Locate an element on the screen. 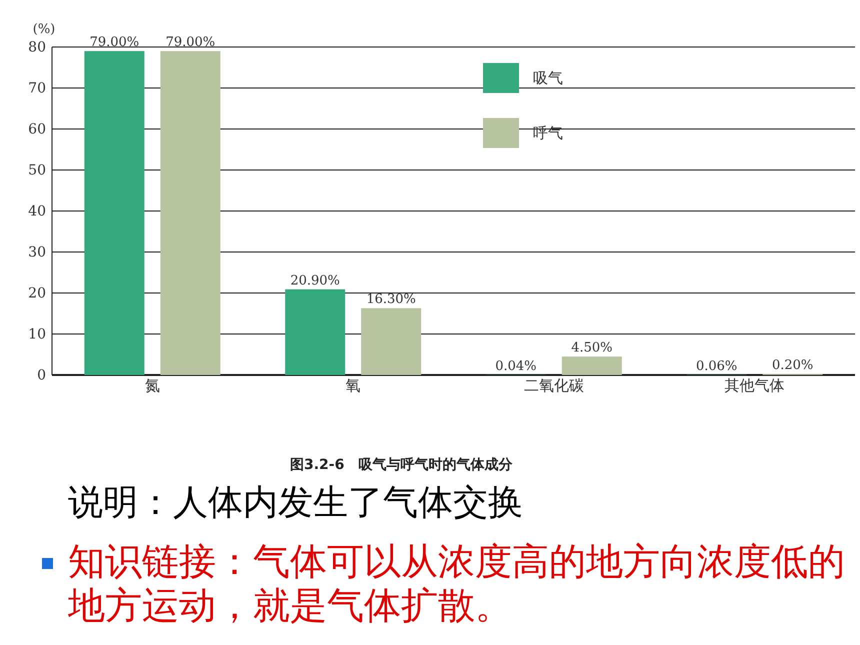  legend-label: 吸气 is located at coordinates (548, 78).